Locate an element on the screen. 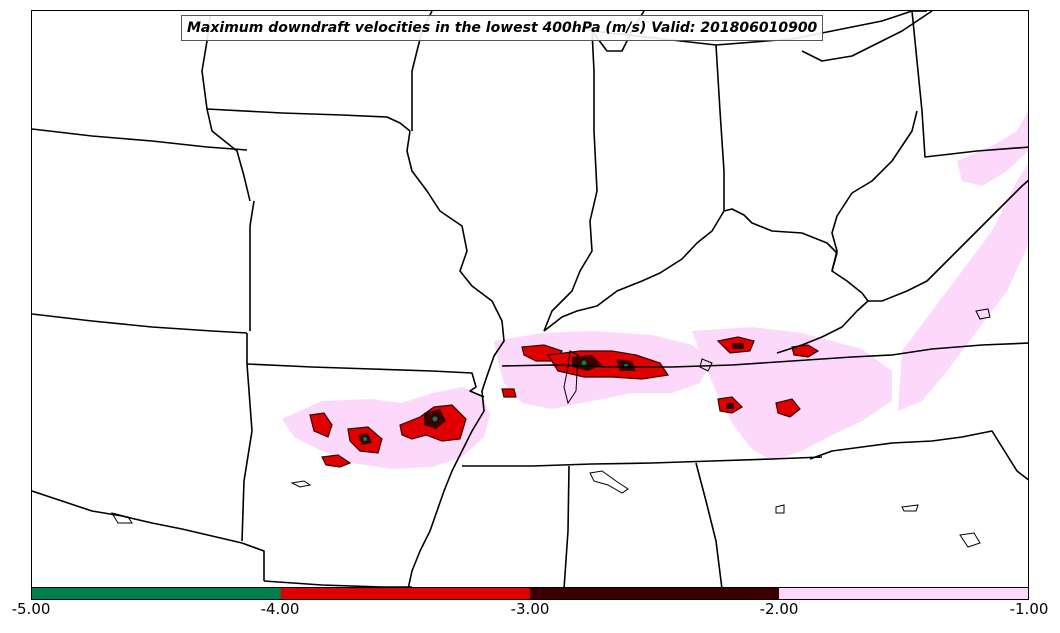 The height and width of the screenshot is (633, 1060). texas-border is located at coordinates (148, 535).